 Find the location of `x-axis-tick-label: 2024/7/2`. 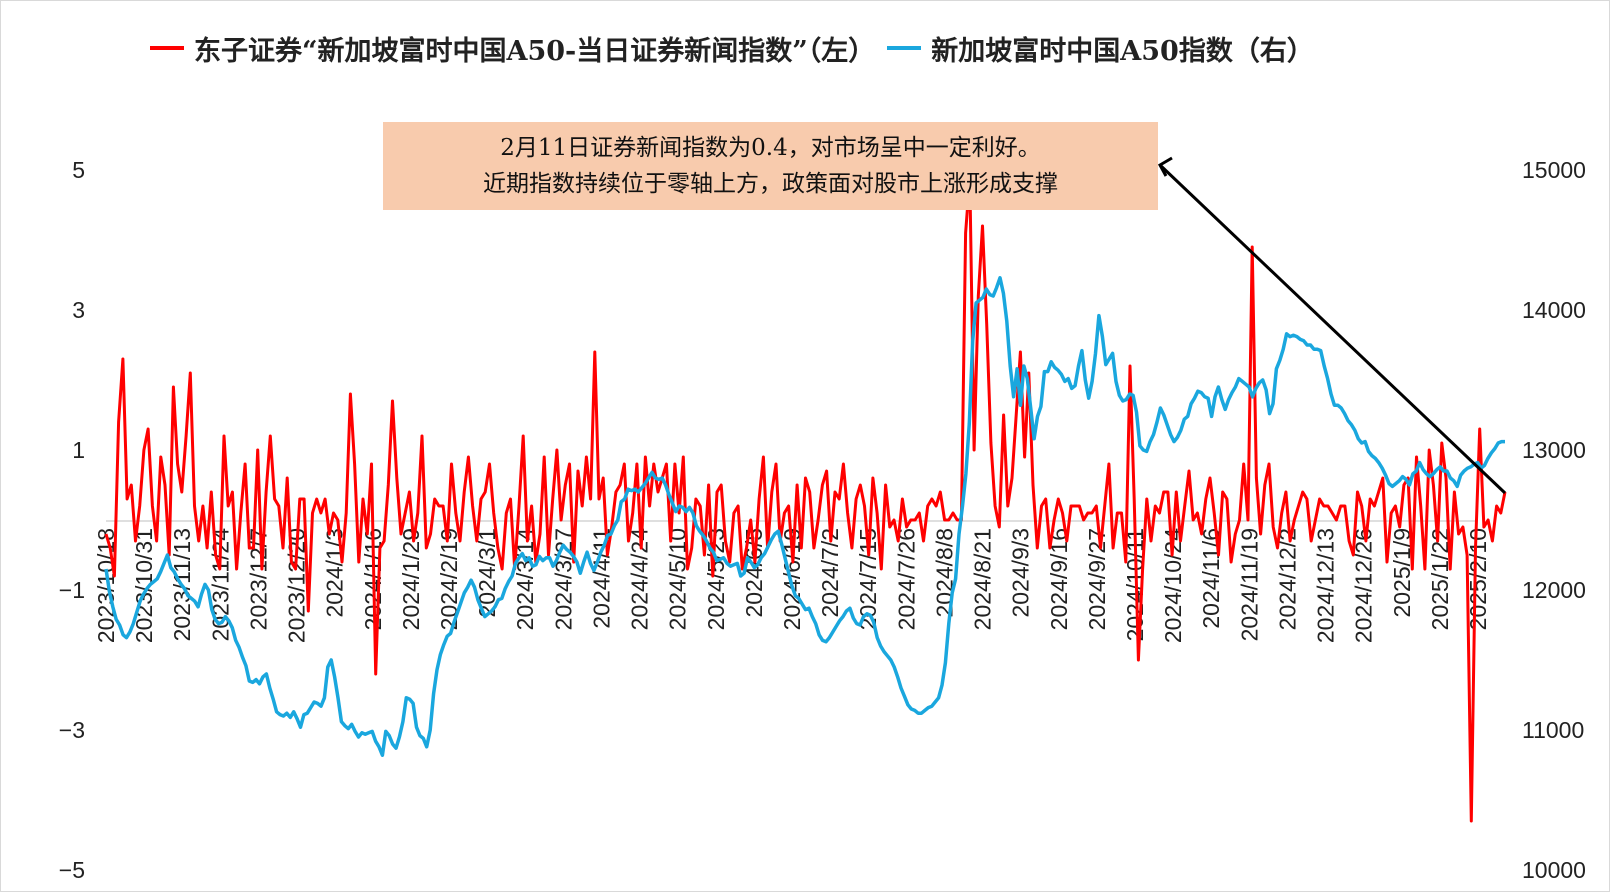

x-axis-tick-label: 2024/7/2 is located at coordinates (830, 573).